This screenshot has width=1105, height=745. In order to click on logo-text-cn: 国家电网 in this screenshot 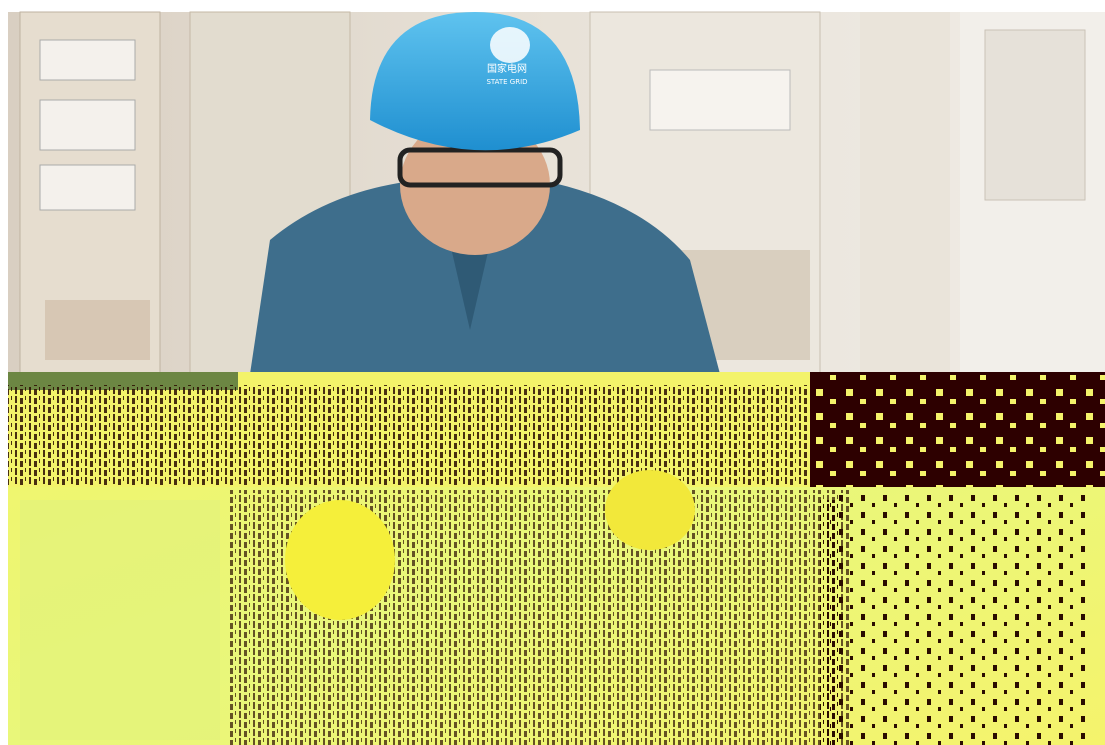, I will do `click(507, 68)`.